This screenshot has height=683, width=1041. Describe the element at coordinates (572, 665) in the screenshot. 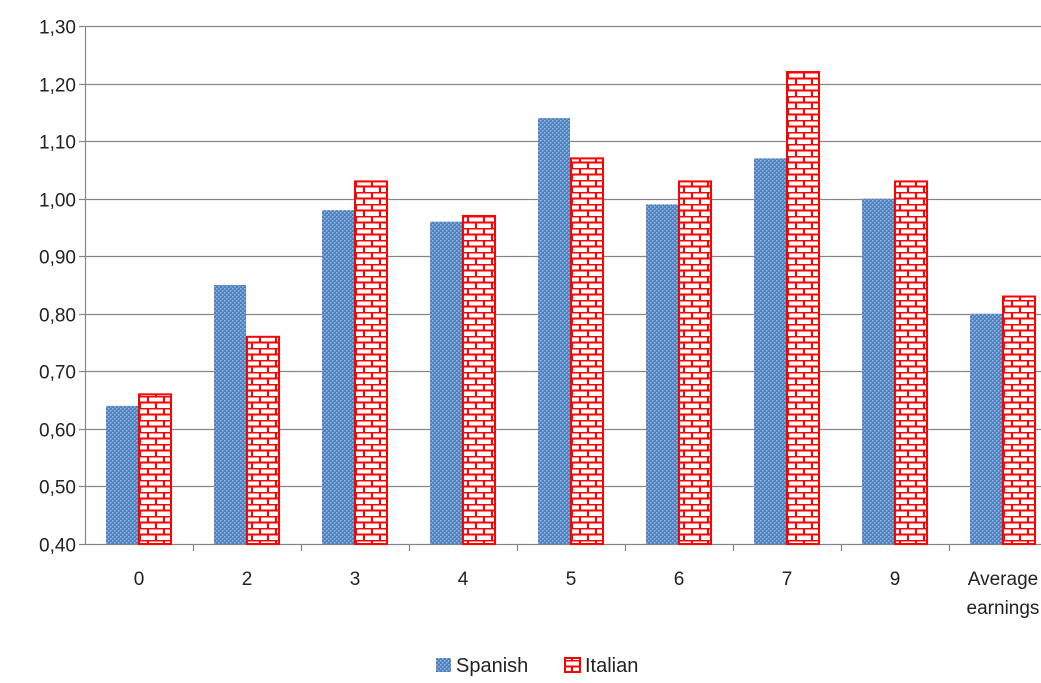

I see `legend-swatch-italian` at that location.